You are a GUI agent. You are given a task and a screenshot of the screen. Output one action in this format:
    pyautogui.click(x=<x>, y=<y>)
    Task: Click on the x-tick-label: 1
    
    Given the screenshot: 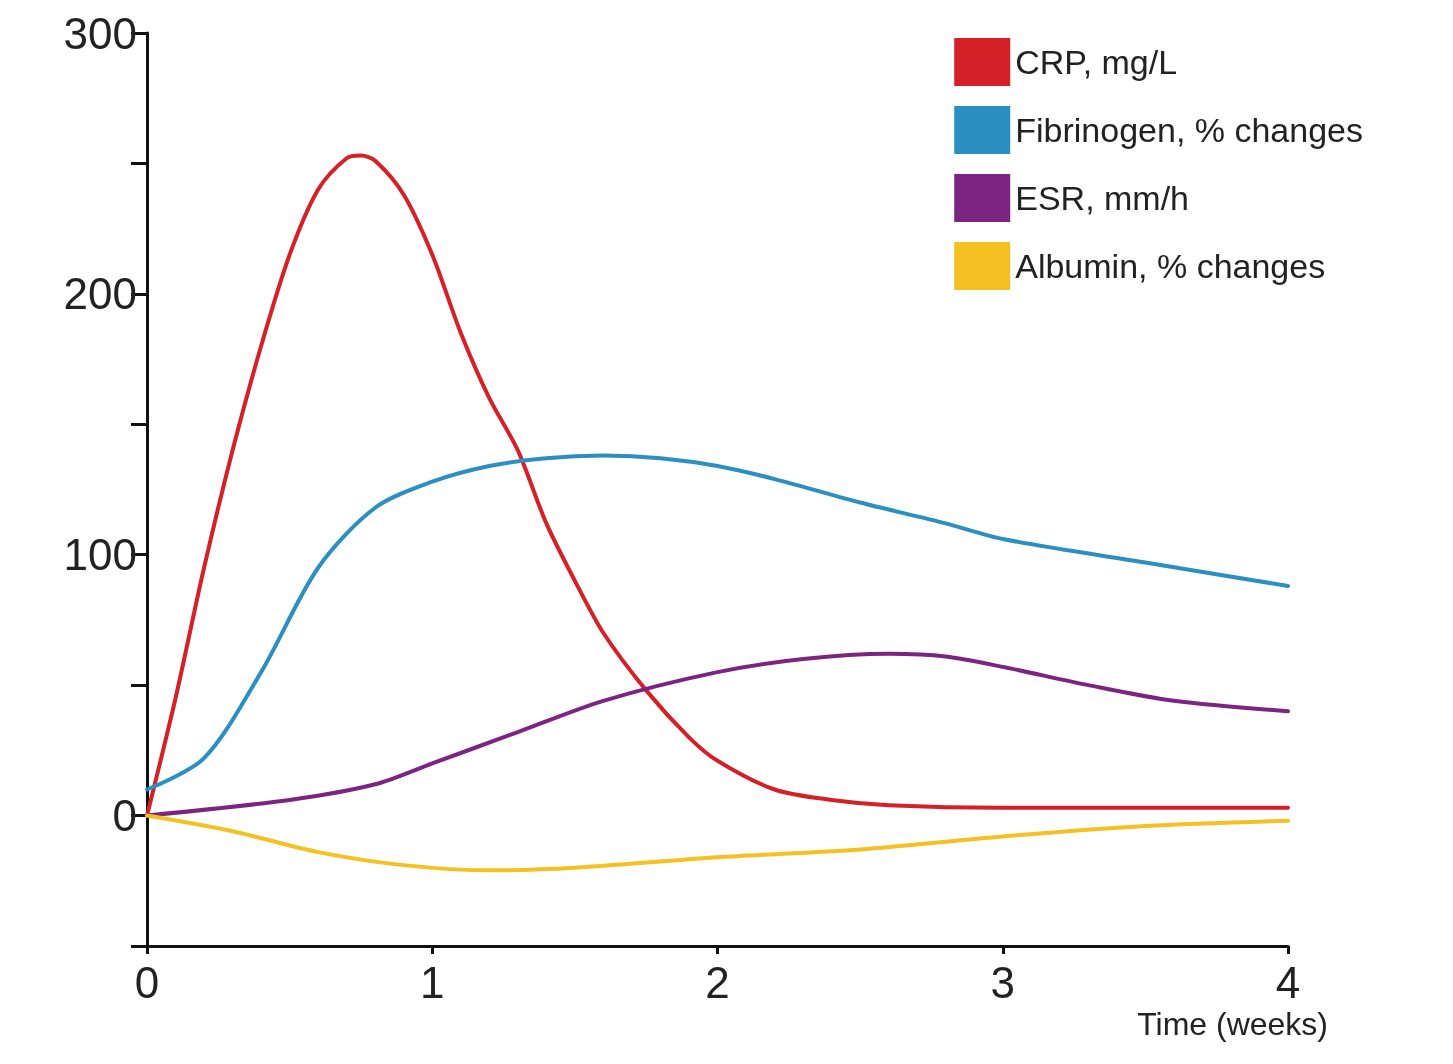 What is the action you would take?
    pyautogui.click(x=432, y=982)
    